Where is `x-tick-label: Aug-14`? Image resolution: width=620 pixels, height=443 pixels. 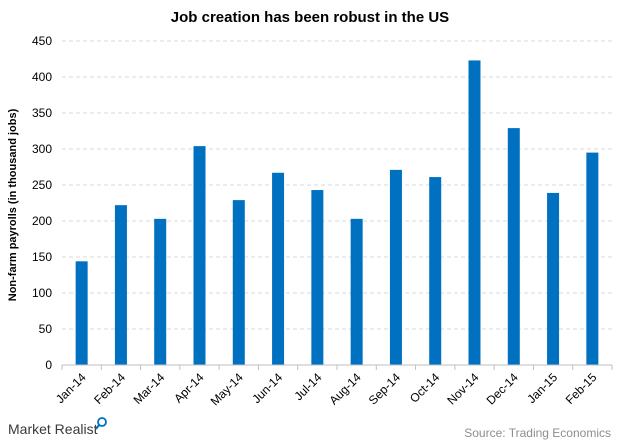
x-tick-label: Aug-14 is located at coordinates (344, 388).